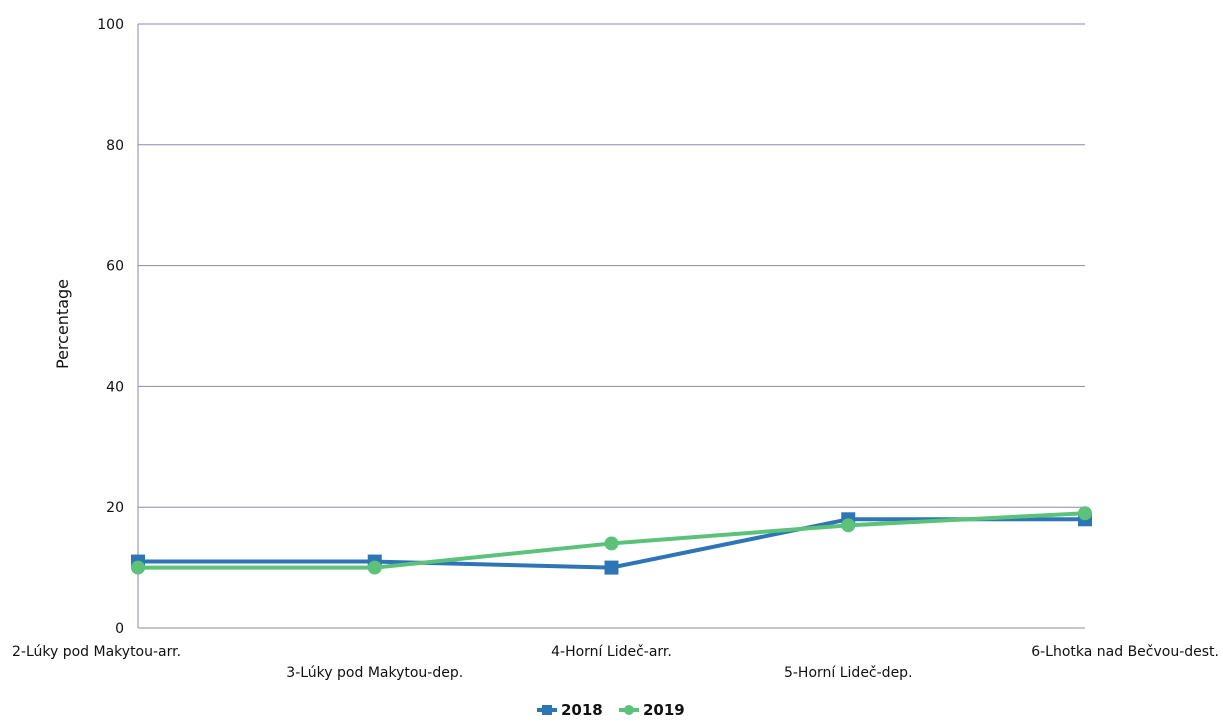 This screenshot has height=721, width=1223. Describe the element at coordinates (611, 652) in the screenshot. I see `x-tick-label: 4-Horní Lideč-arr.` at that location.